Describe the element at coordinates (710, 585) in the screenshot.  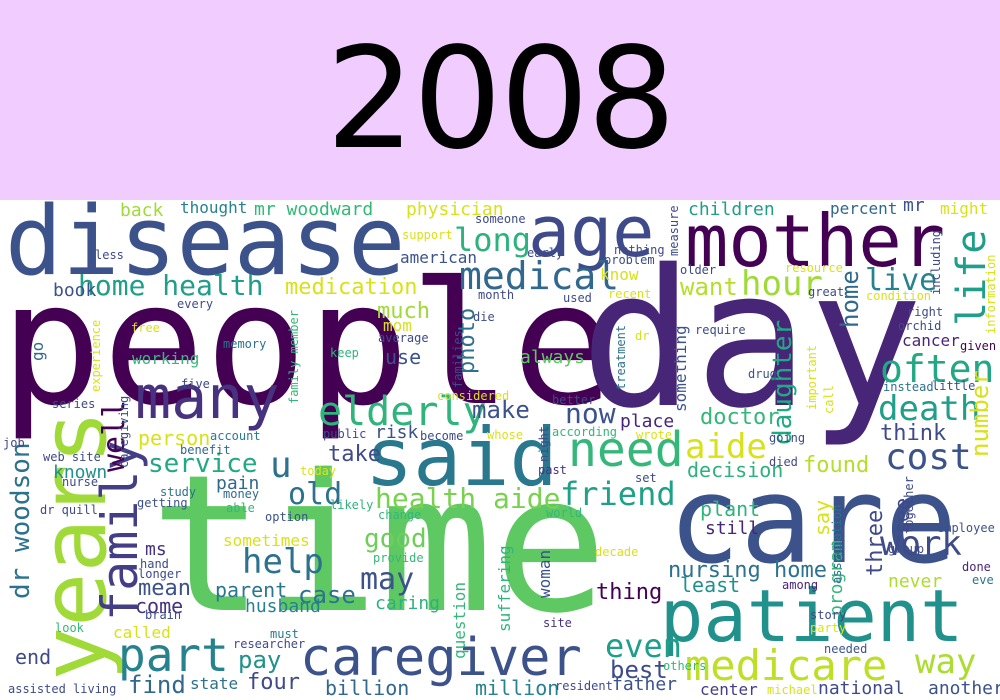
I see `cloud-word-least: least` at that location.